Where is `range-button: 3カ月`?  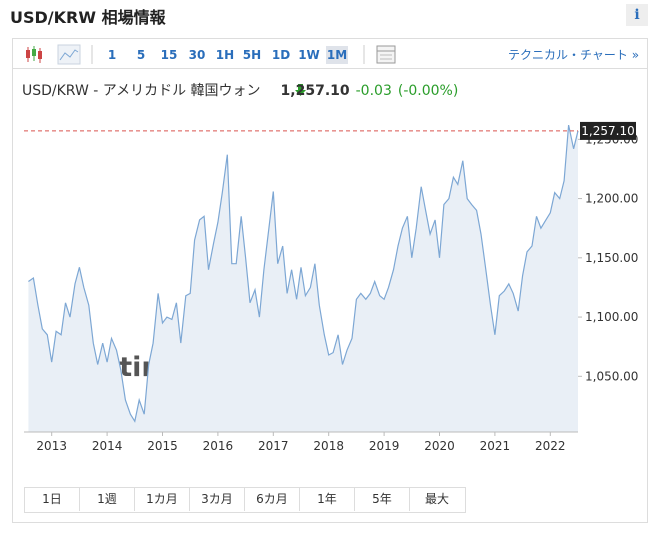 range-button: 3カ月 is located at coordinates (217, 499).